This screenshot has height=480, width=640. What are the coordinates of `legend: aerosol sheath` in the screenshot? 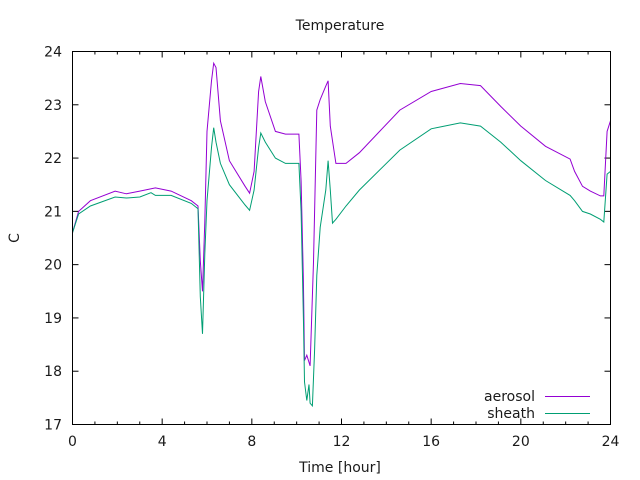 It's located at (537, 405).